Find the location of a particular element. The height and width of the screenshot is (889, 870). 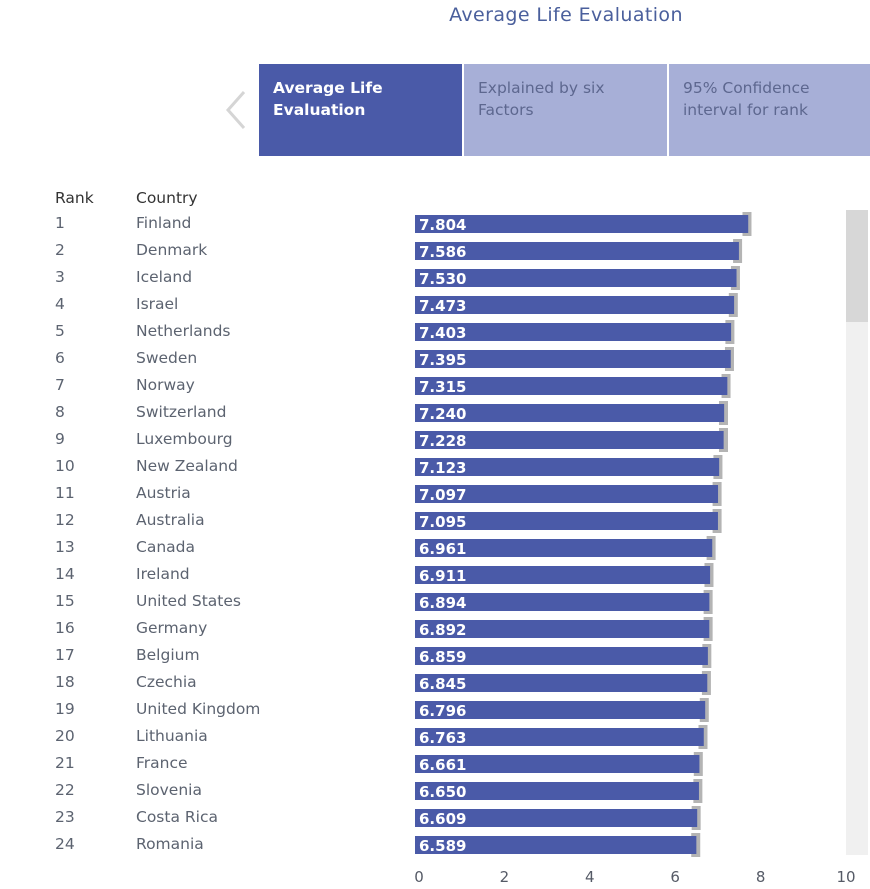

bar-value-label: 7.586 is located at coordinates (442, 252).